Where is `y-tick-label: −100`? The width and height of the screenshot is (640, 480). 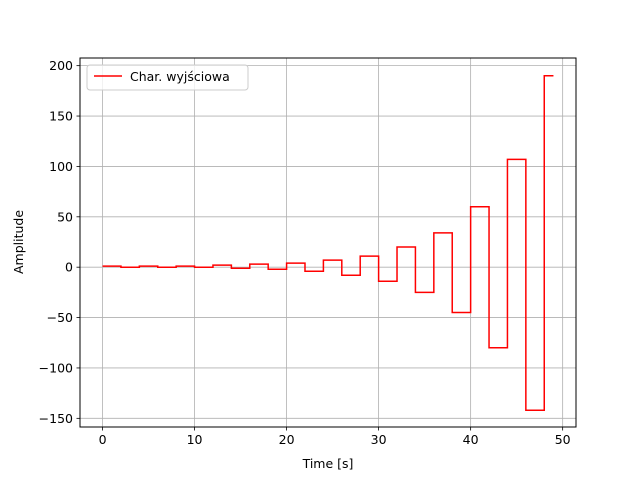 y-tick-label: −100 is located at coordinates (56, 367).